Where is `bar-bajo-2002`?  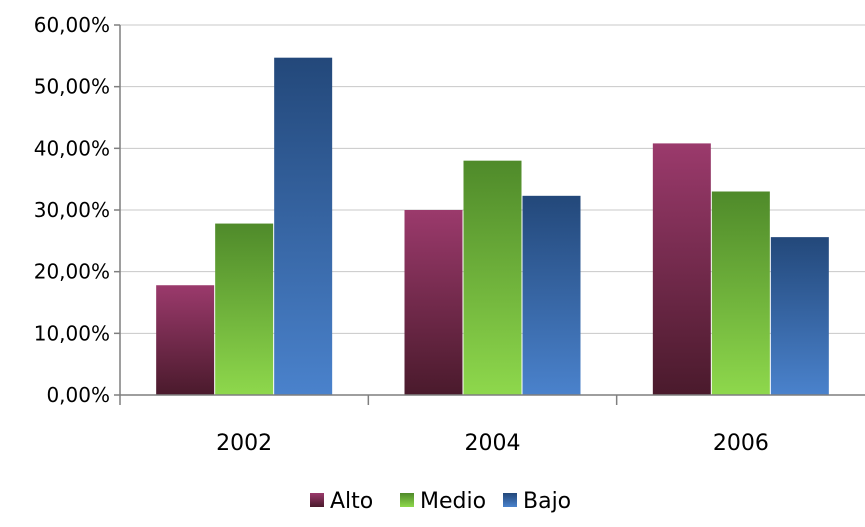
bar-bajo-2002 is located at coordinates (303, 226).